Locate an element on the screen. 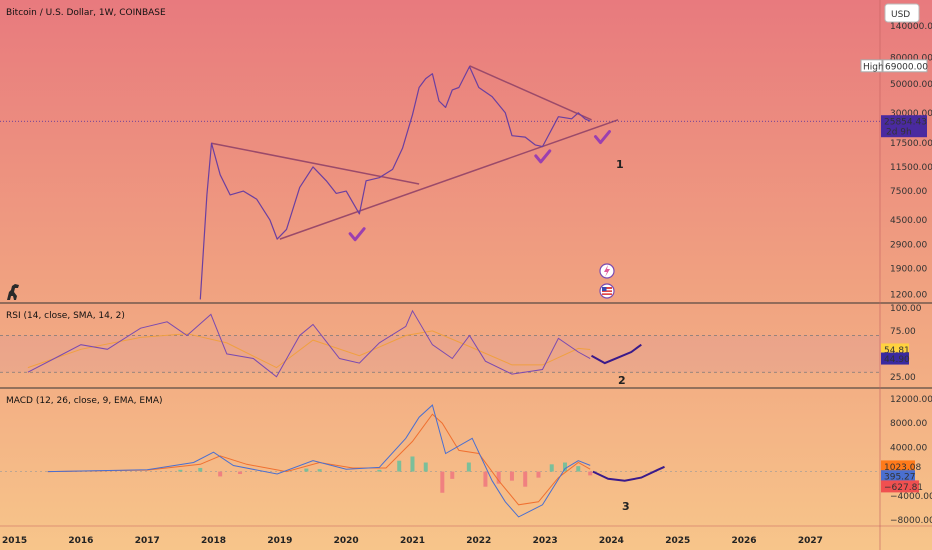 Image resolution: width=932 pixels, height=550 pixels. rsi-ma-value-tag: 54.81 is located at coordinates (897, 351).